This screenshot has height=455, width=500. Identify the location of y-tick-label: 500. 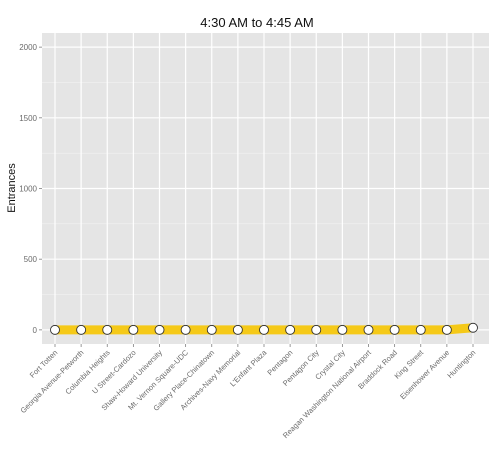
(31, 259).